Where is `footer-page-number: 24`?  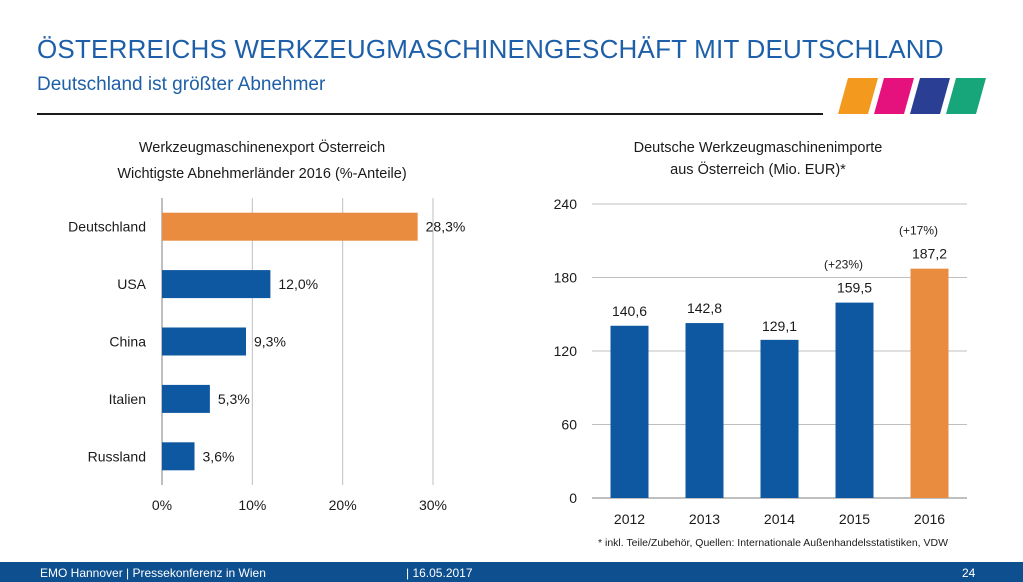
footer-page-number: 24 is located at coordinates (969, 573).